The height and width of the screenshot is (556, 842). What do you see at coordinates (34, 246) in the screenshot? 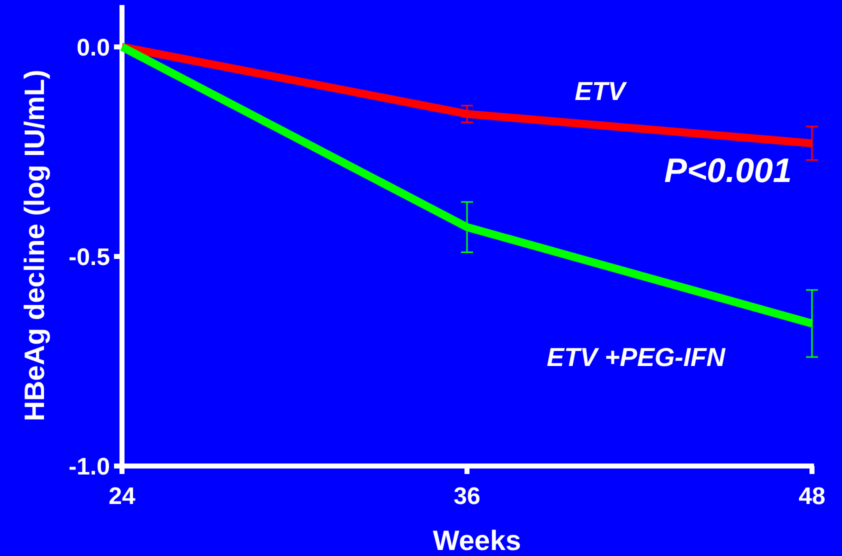
I see `y-axis-title: HBeAg decline (log IU/mL)` at bounding box center [34, 246].